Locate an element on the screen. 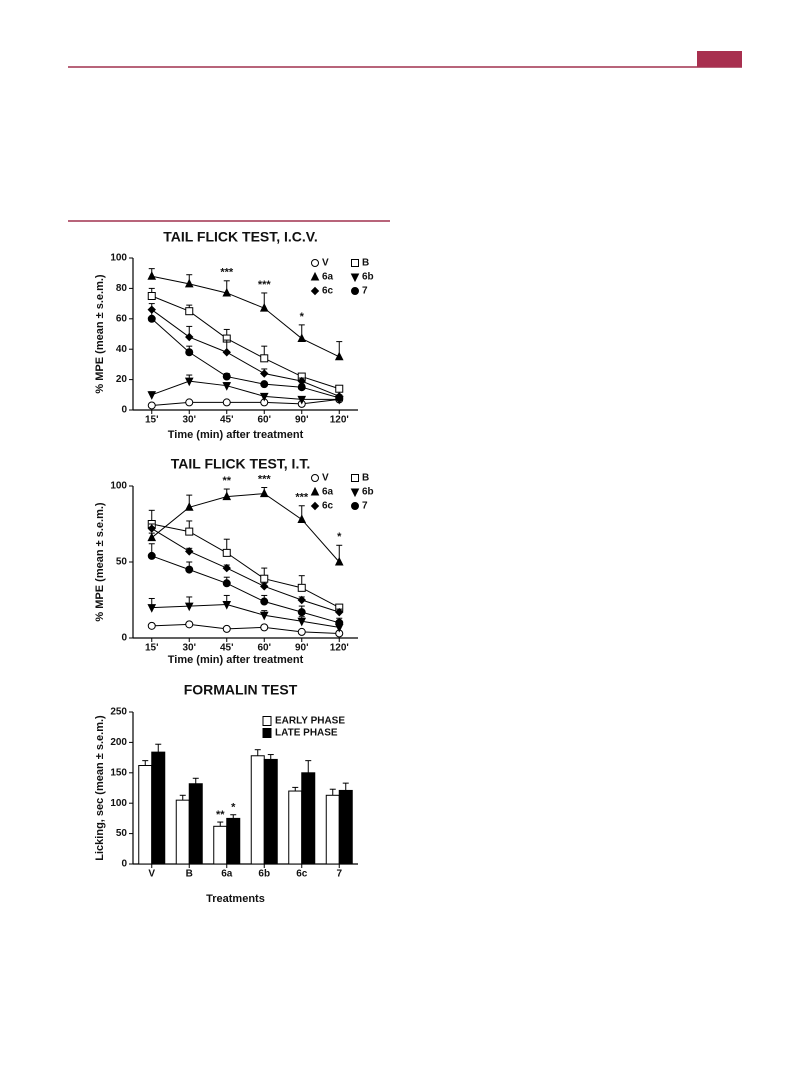 This screenshot has height=1067, width=809. x-tick-label: V is located at coordinates (151, 874).